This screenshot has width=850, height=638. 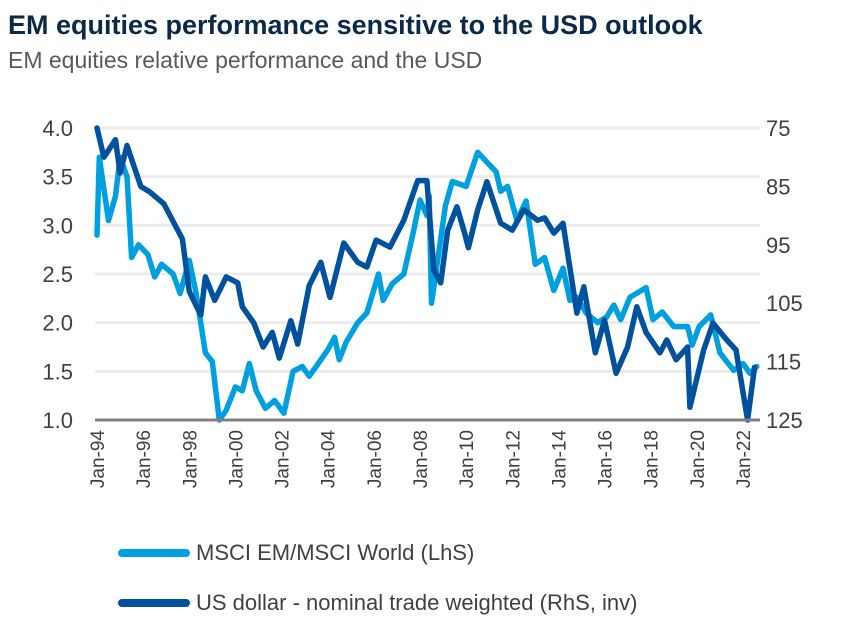 I want to click on y-right-tick-label: 115, so click(x=783, y=362).